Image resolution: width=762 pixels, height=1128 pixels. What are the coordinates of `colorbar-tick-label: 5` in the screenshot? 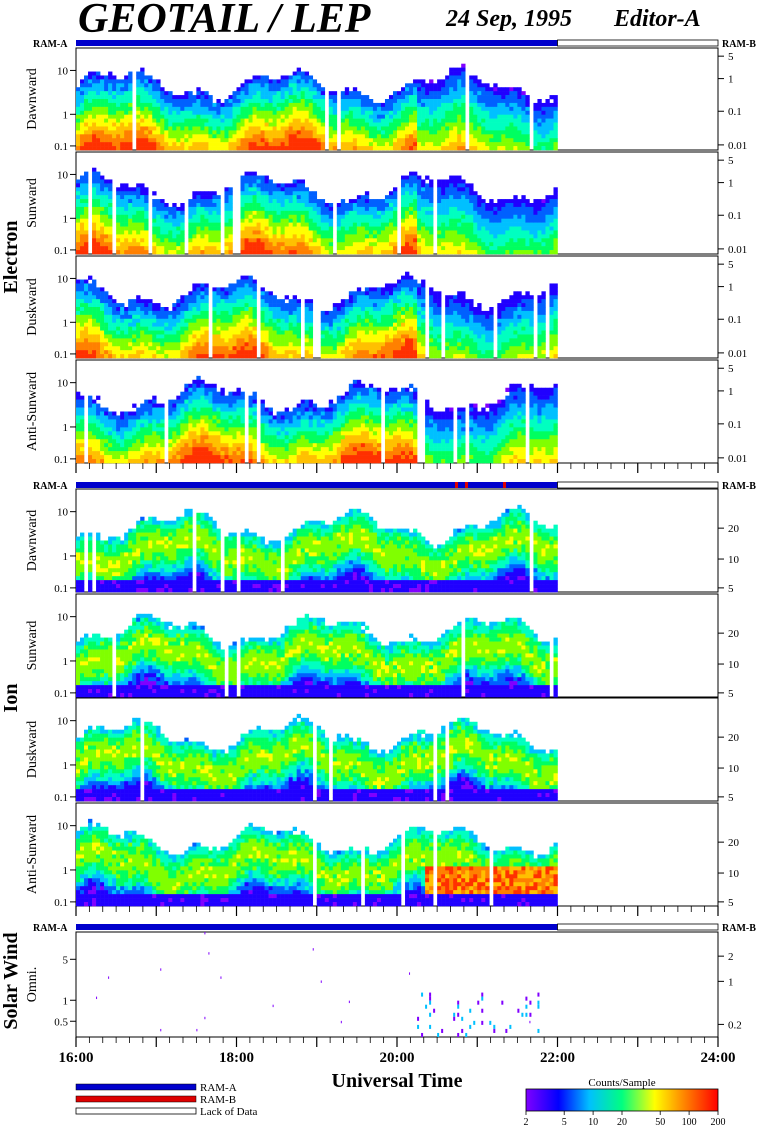 It's located at (564, 1122).